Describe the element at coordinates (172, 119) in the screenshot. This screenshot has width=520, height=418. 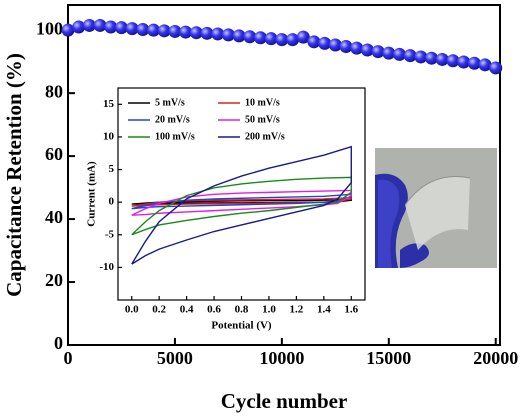
I see `legend-label: 20 mV/s` at that location.